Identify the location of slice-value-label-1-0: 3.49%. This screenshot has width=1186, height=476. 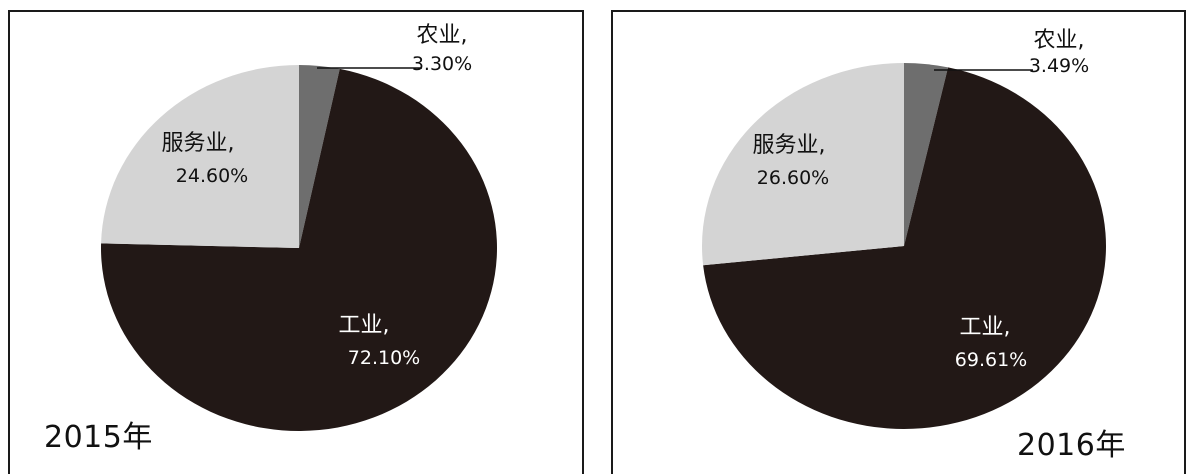
(1059, 66).